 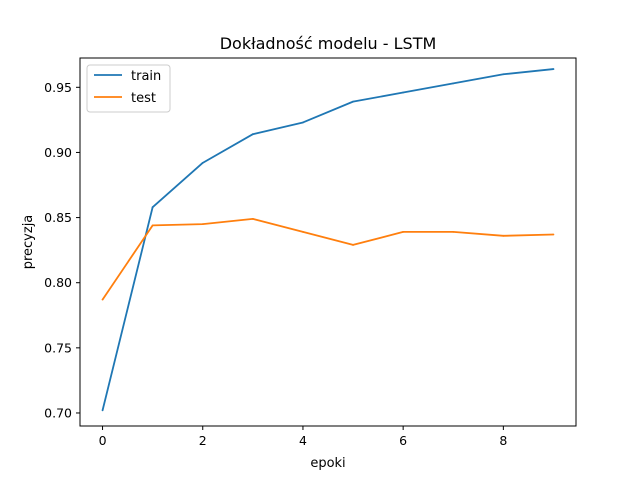 What do you see at coordinates (503, 440) in the screenshot?
I see `x-tick-label: 8` at bounding box center [503, 440].